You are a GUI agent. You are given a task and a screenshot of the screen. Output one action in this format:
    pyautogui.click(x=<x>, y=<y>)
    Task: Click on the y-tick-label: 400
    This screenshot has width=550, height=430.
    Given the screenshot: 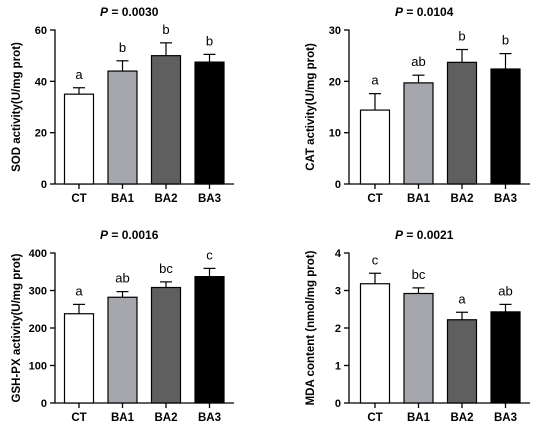 What is the action you would take?
    pyautogui.click(x=38, y=254)
    